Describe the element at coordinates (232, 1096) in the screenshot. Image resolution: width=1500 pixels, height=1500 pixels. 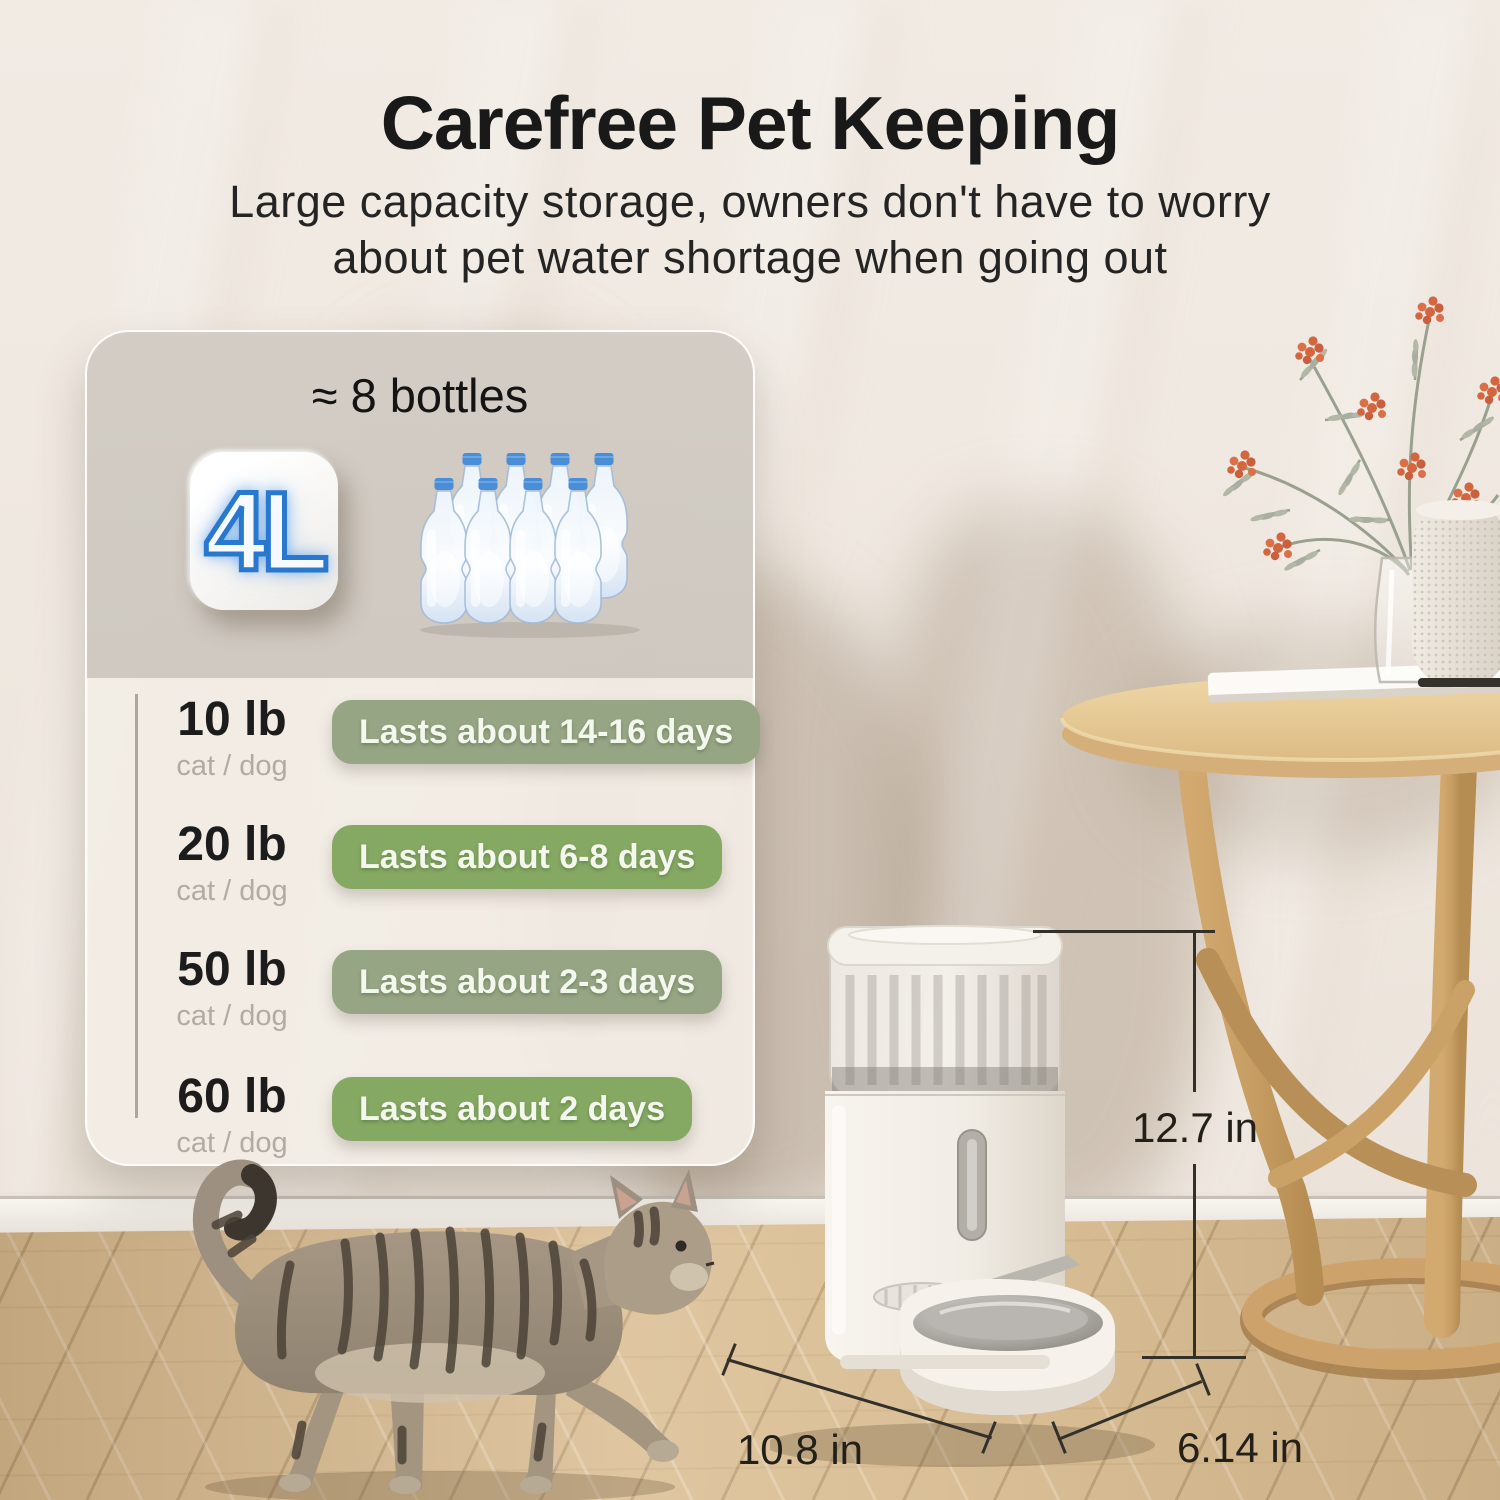
I see `weight-value: 60 lb` at that location.